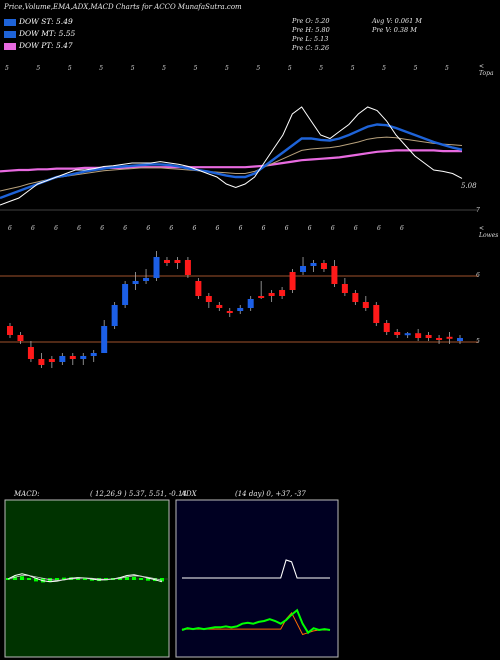 Image resolution: width=500 pixels, height=660 pixels. Describe the element at coordinates (256, 569) in the screenshot. I see `adx-line` at that location.